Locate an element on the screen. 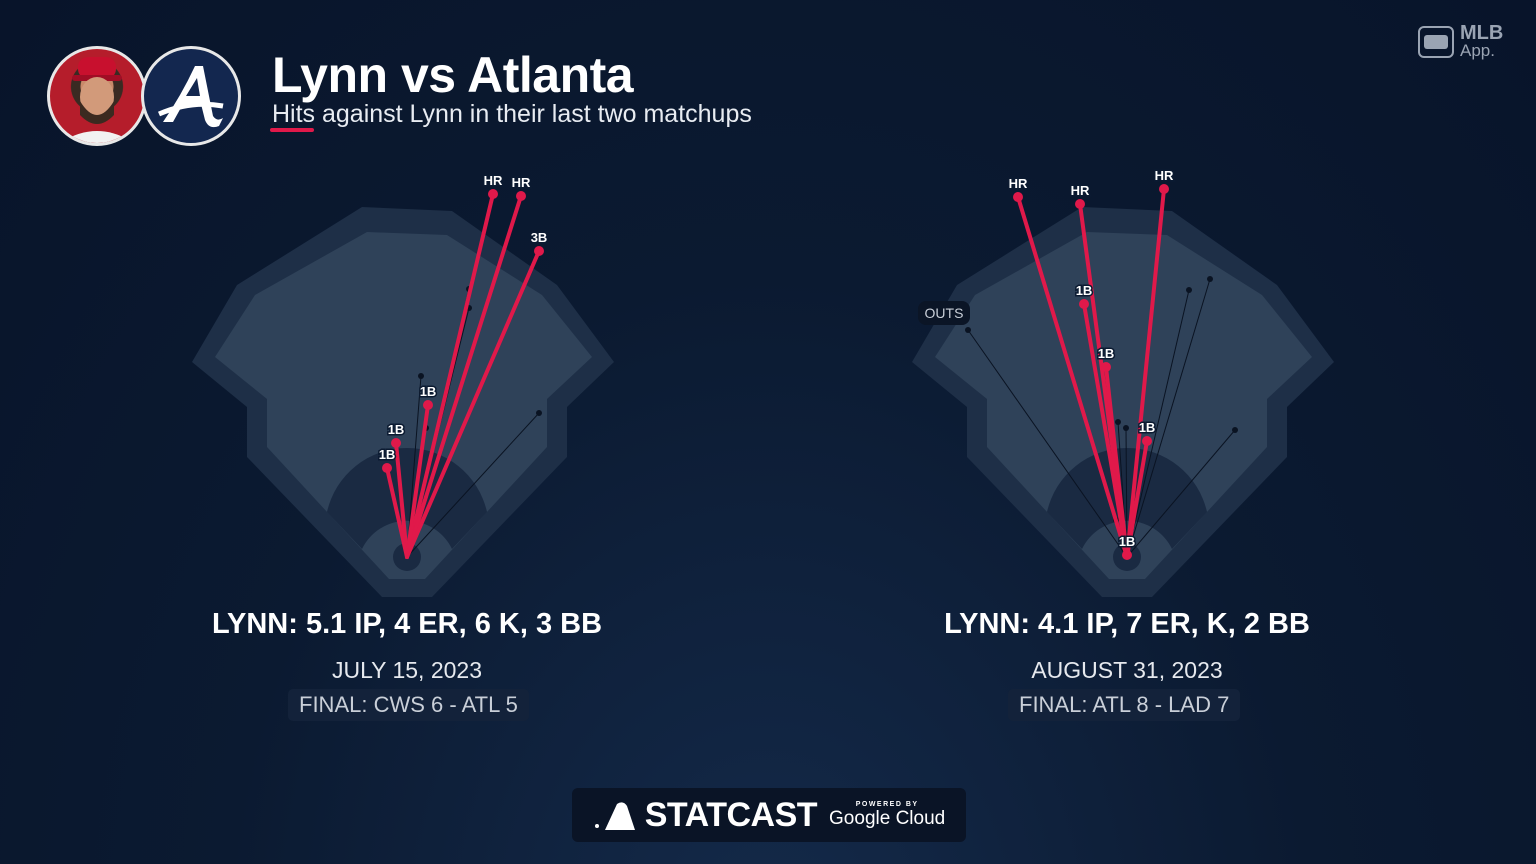 The height and width of the screenshot is (864, 1536). mlb-batter-icon is located at coordinates (614, 816).